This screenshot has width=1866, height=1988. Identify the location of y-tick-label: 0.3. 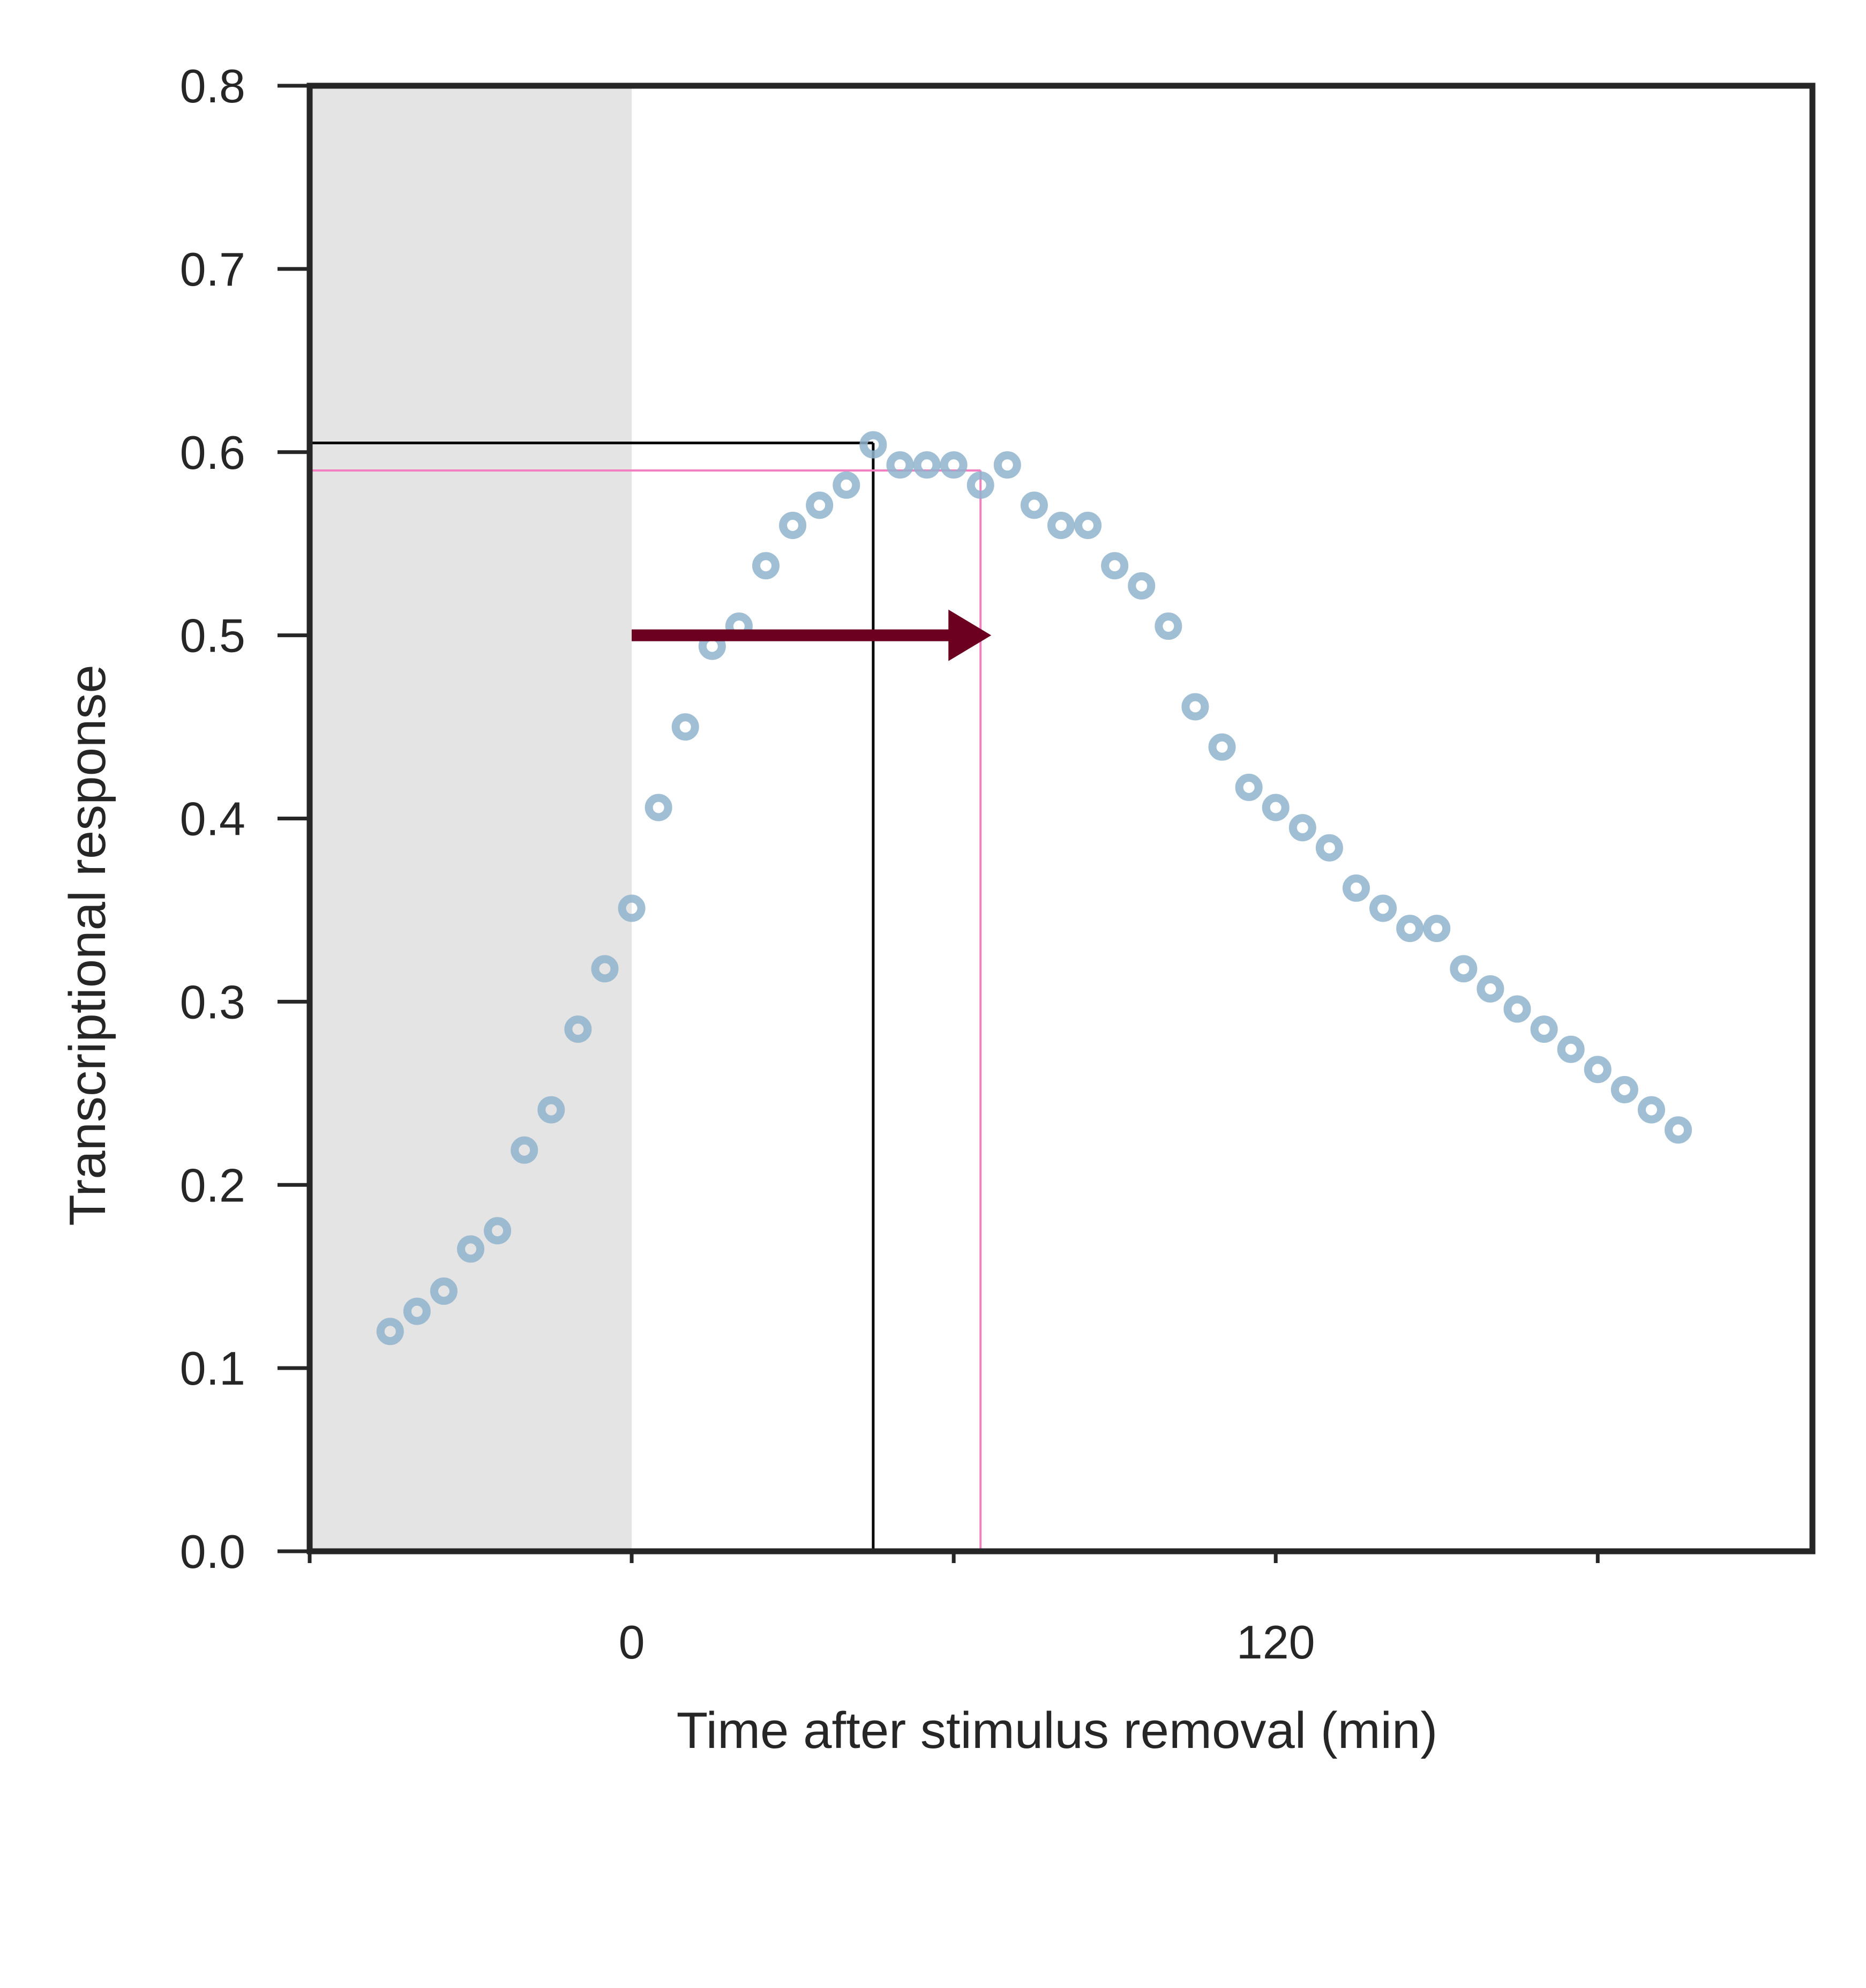
(212, 1001).